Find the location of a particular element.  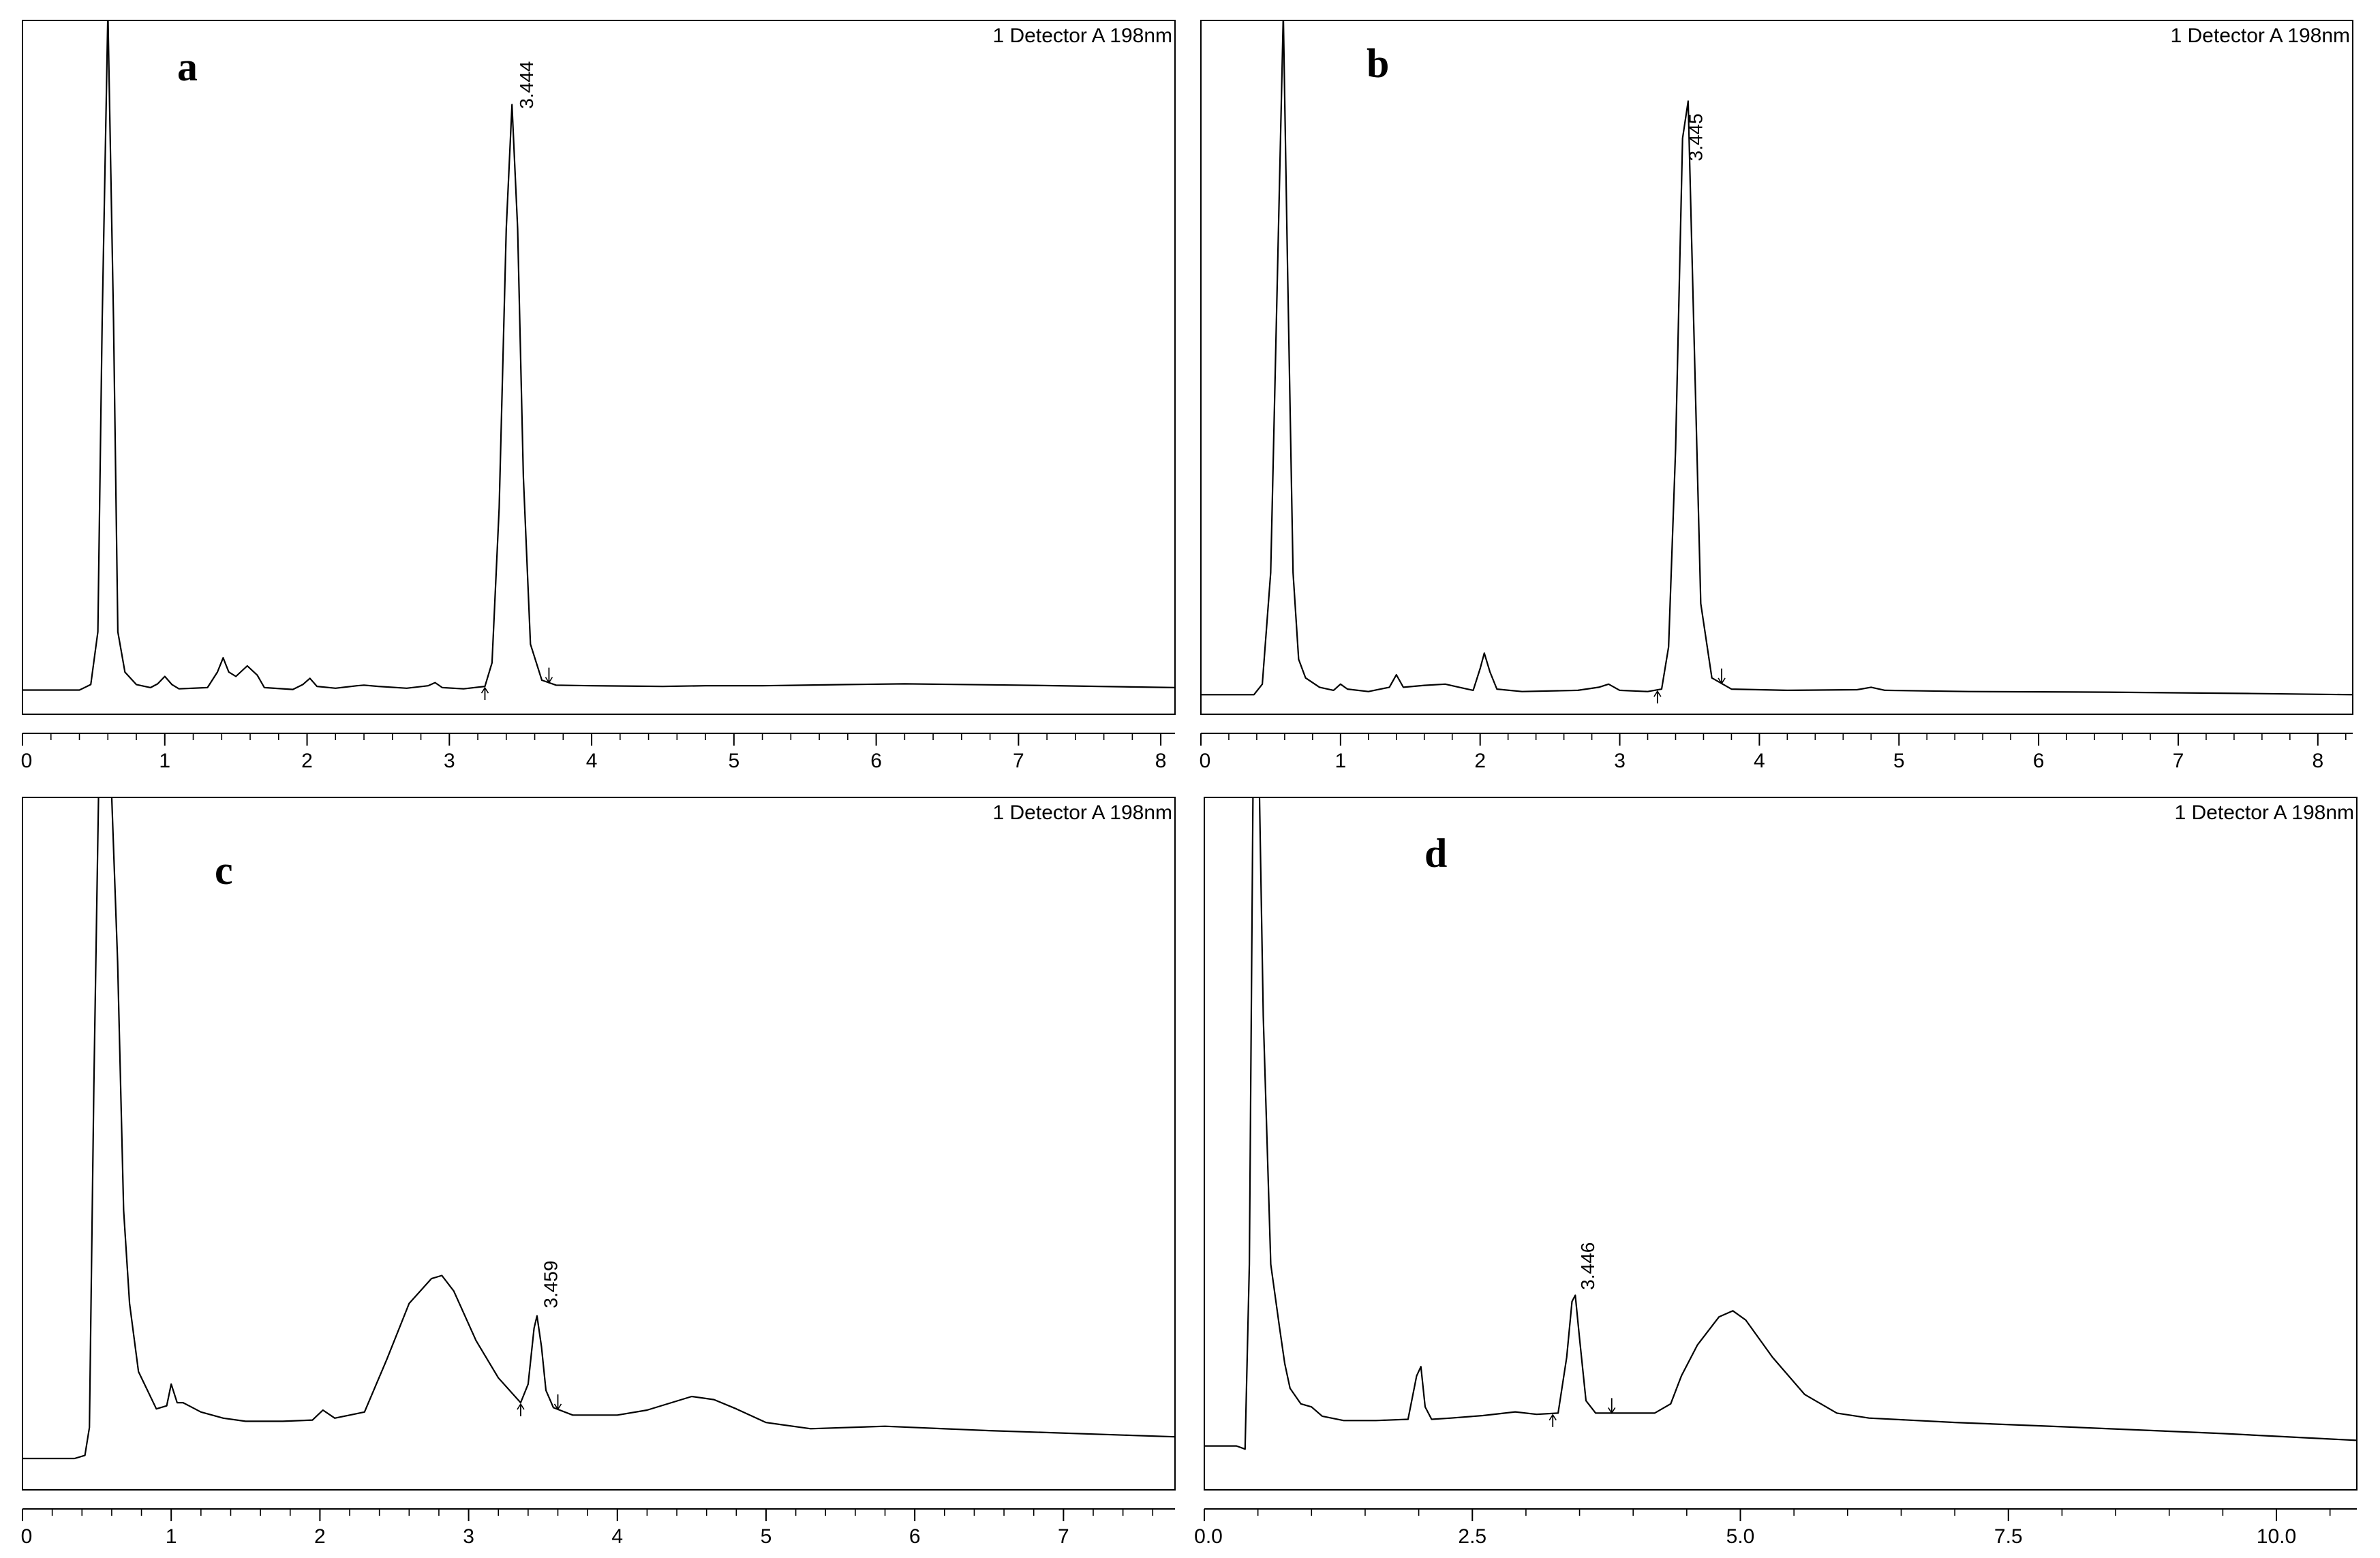

panel-letter: d is located at coordinates (1435, 854).